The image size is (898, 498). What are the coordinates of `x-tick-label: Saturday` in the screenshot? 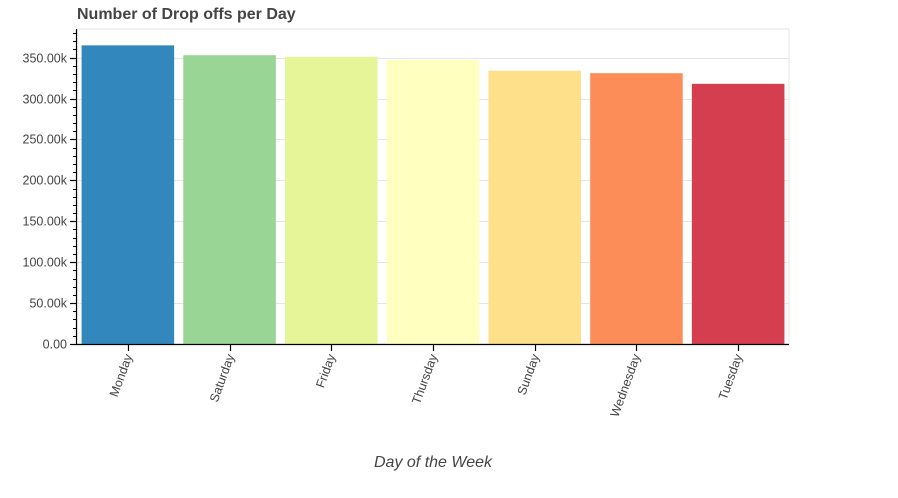 It's located at (222, 378).